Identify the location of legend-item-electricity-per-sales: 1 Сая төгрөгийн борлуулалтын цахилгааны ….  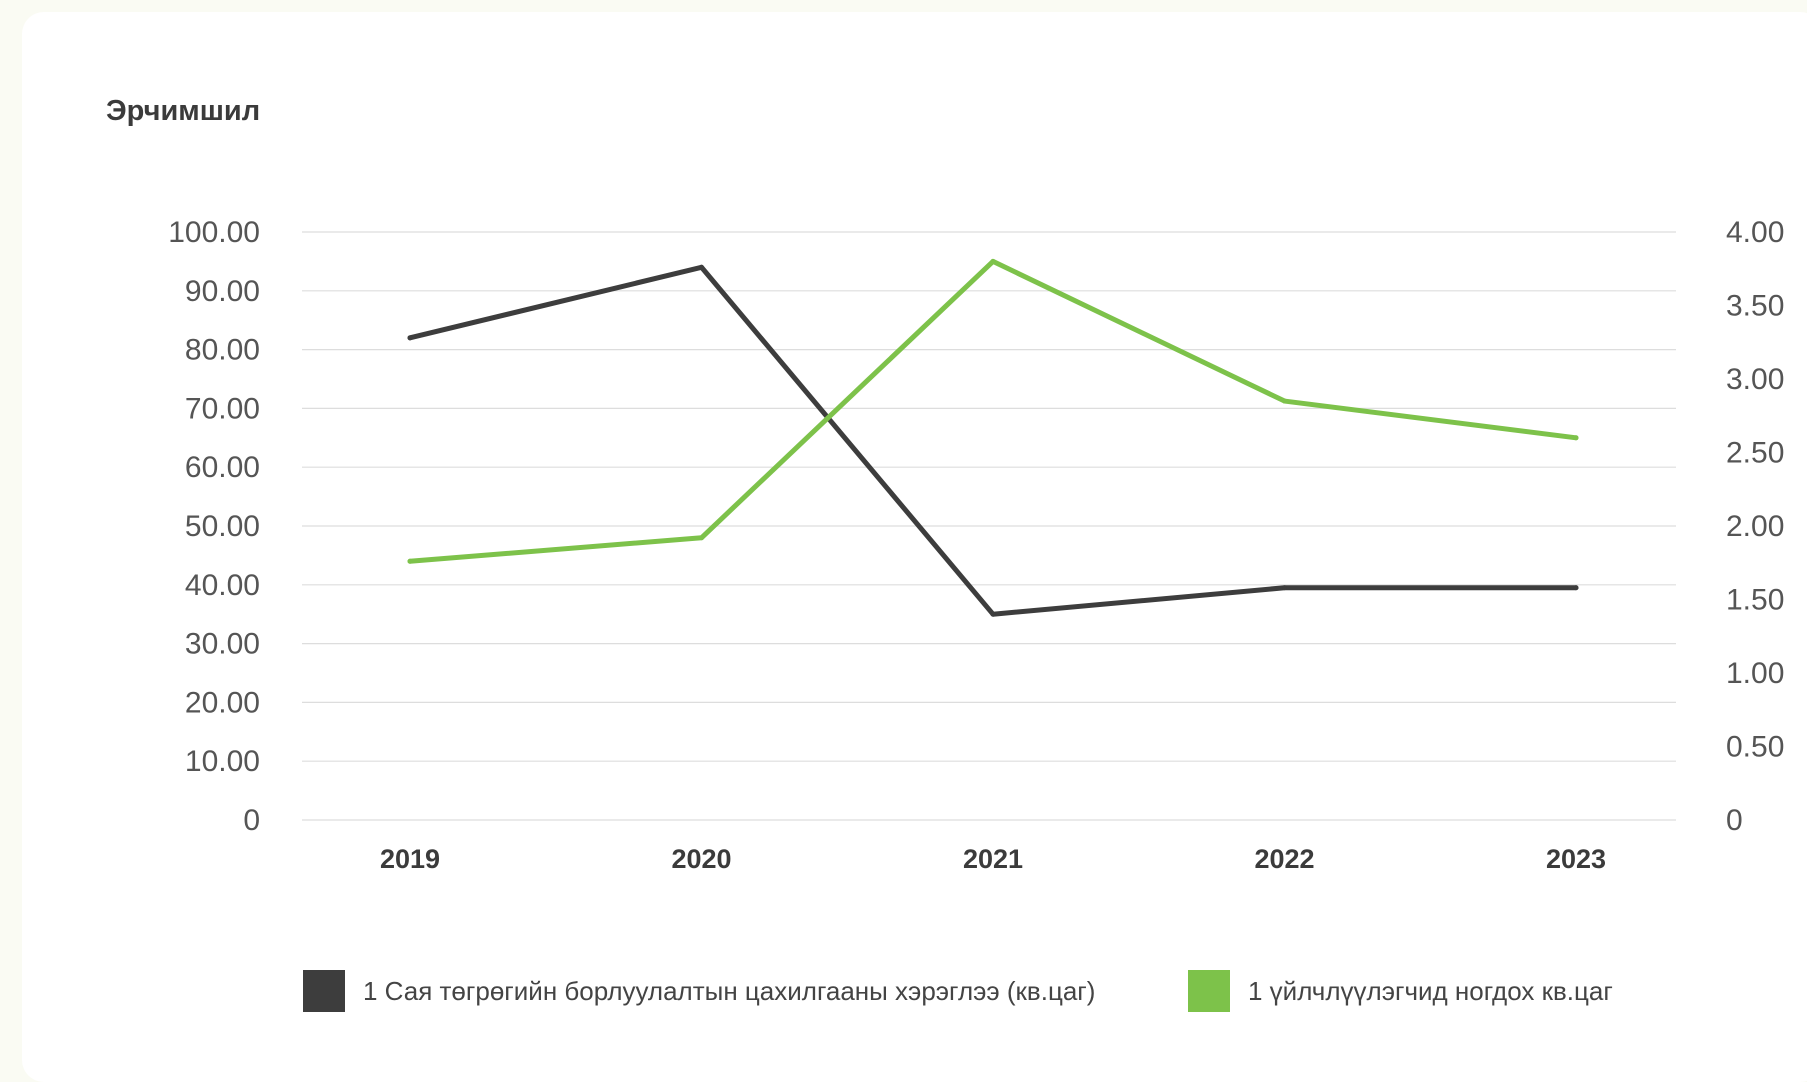
(699, 991).